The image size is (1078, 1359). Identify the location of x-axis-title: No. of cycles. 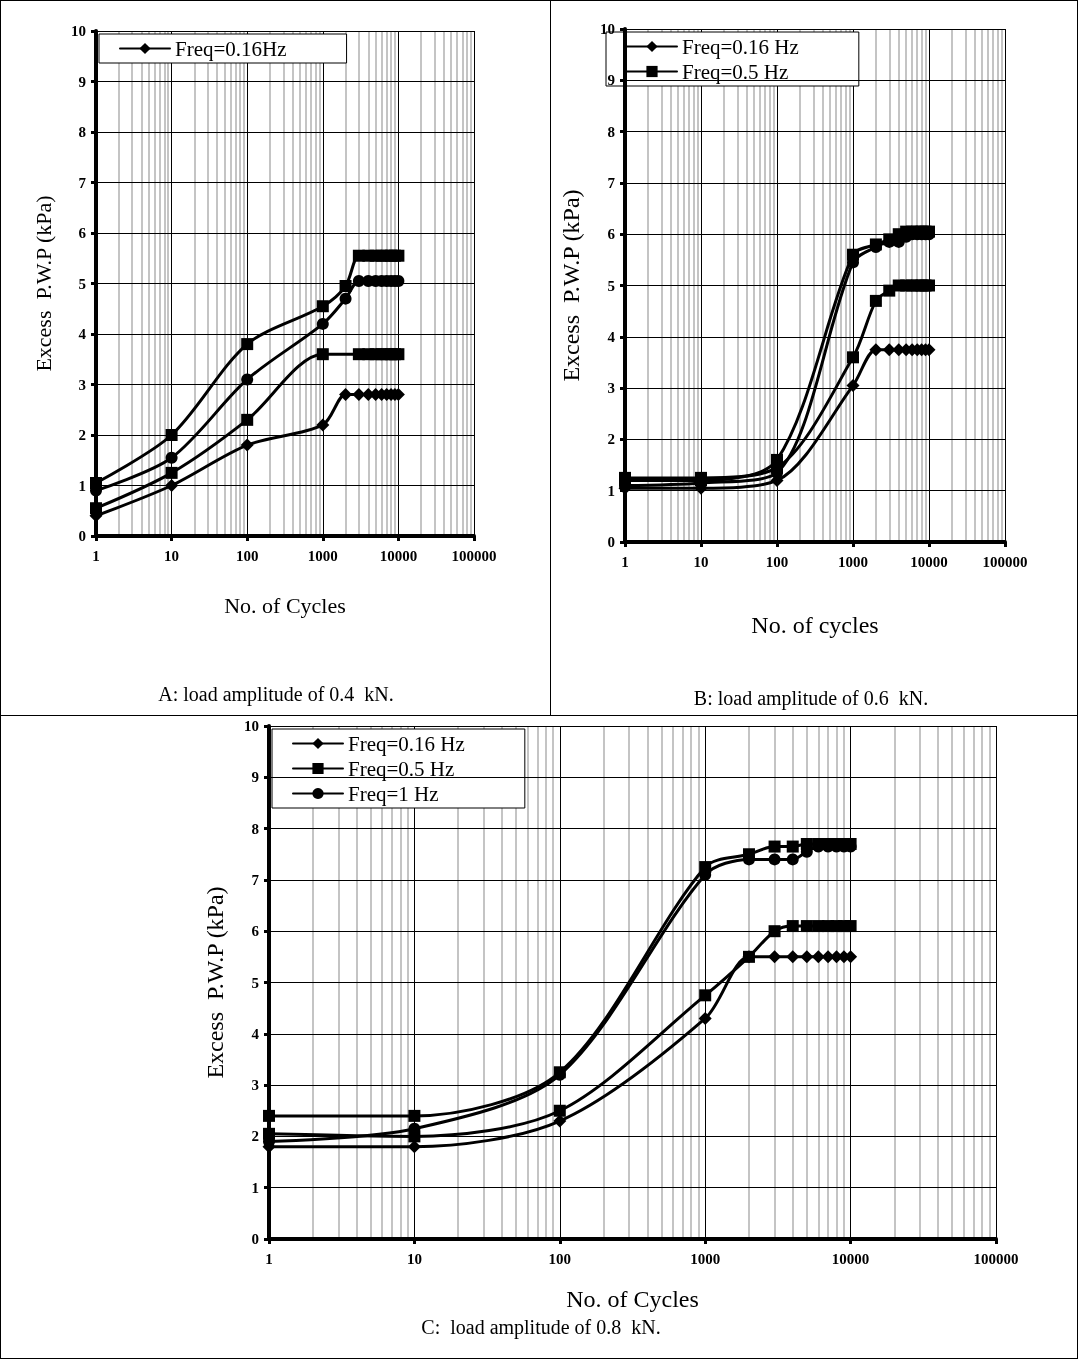
(815, 625).